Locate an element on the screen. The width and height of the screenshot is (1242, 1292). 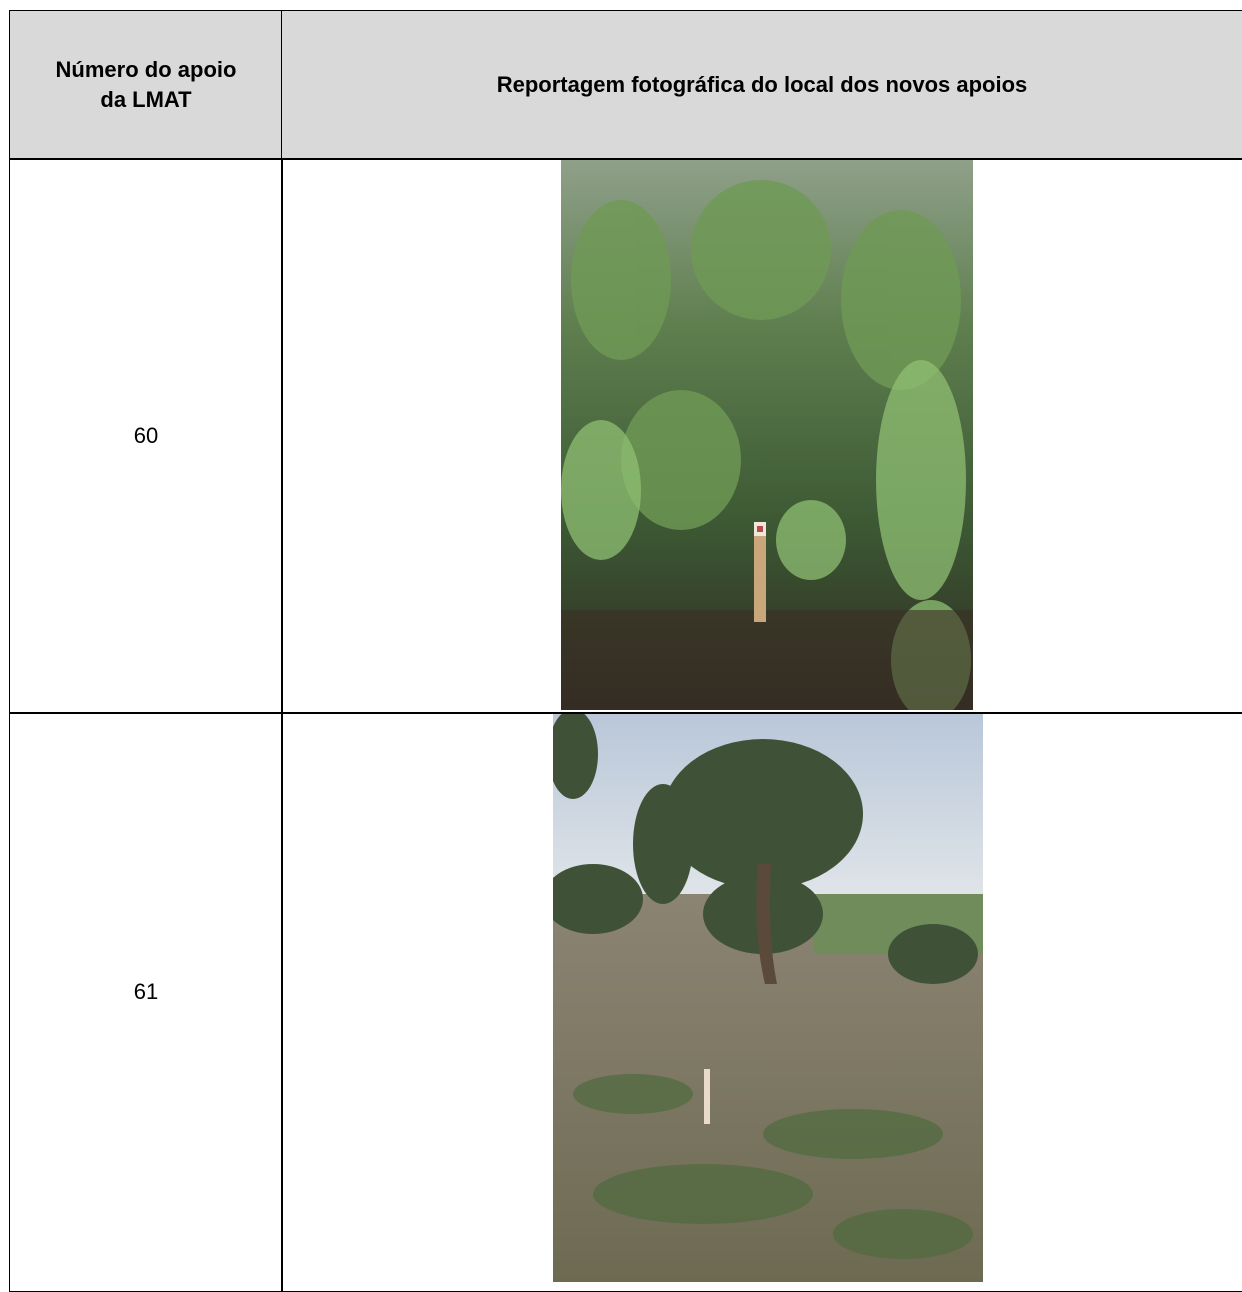
support-number: 60 is located at coordinates (146, 435).